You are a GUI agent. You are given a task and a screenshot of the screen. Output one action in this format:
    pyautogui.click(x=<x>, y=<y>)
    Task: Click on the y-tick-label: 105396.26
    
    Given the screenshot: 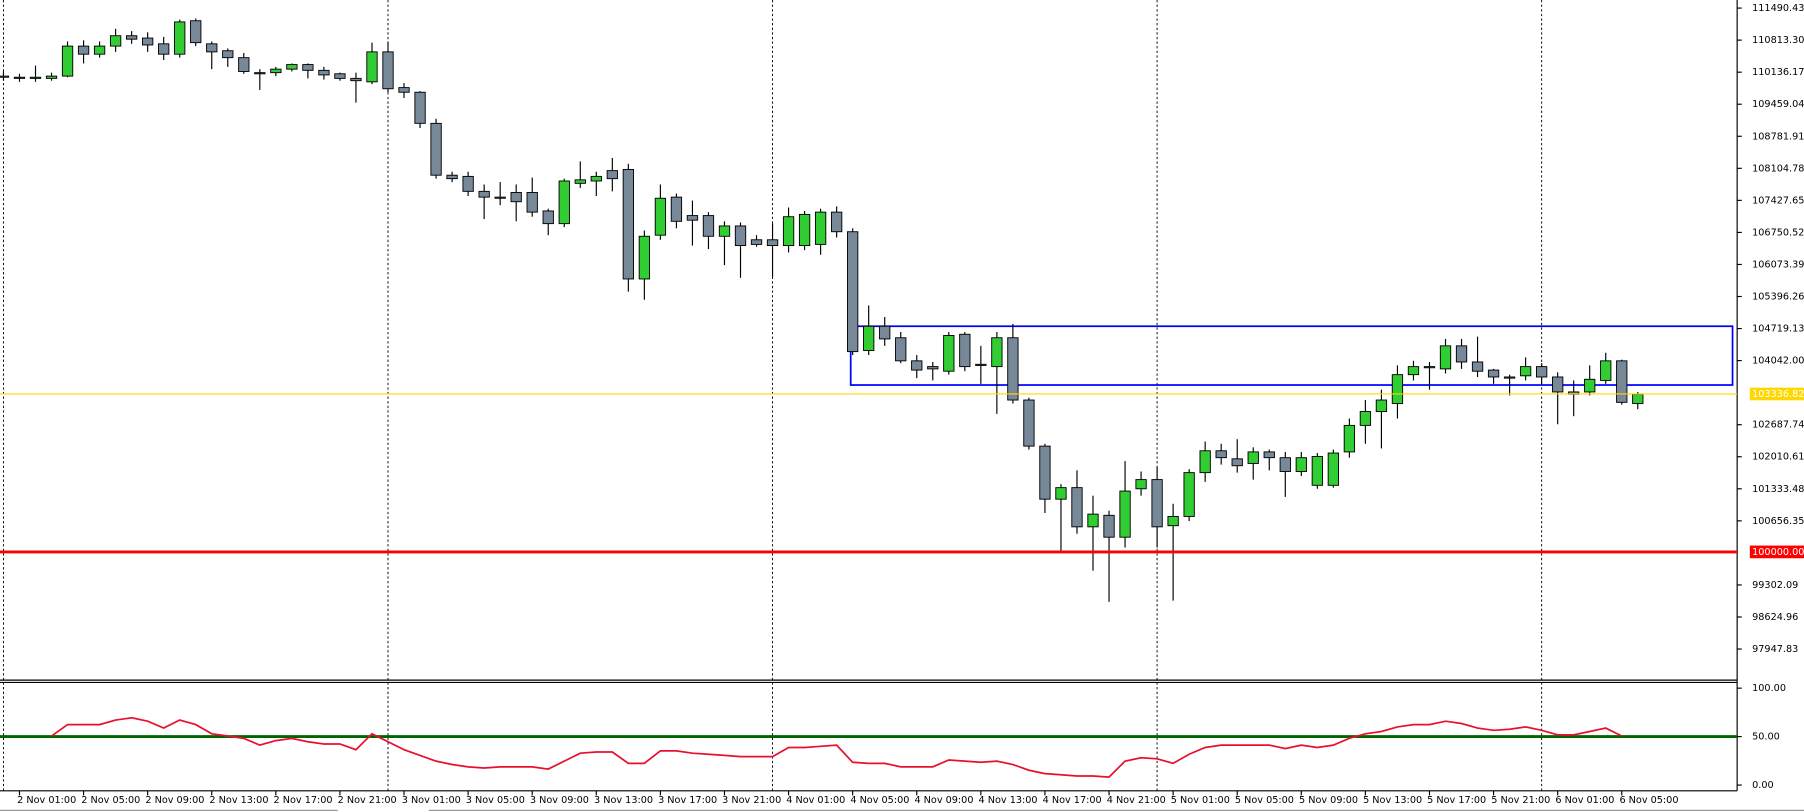 What is the action you would take?
    pyautogui.click(x=1778, y=297)
    